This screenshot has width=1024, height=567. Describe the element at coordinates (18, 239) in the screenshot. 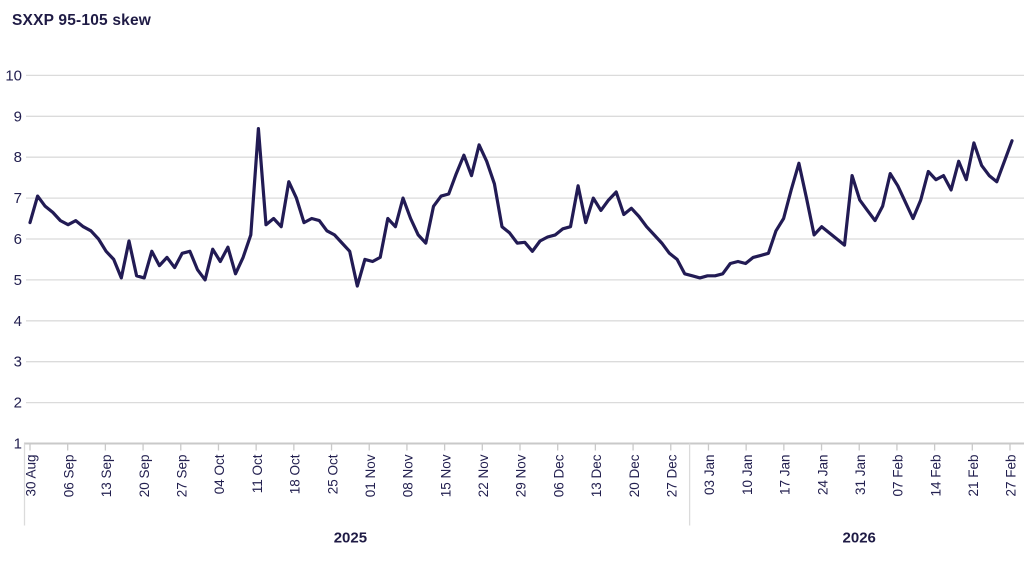

I see `y-tick-label: 6` at that location.